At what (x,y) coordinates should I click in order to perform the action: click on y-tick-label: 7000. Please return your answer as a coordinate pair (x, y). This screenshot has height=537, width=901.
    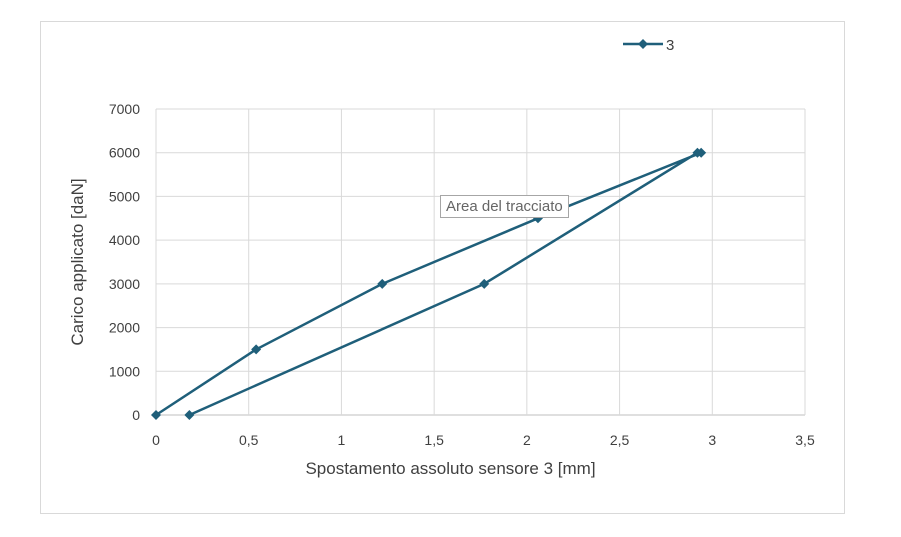
    Looking at the image, I should click on (124, 109).